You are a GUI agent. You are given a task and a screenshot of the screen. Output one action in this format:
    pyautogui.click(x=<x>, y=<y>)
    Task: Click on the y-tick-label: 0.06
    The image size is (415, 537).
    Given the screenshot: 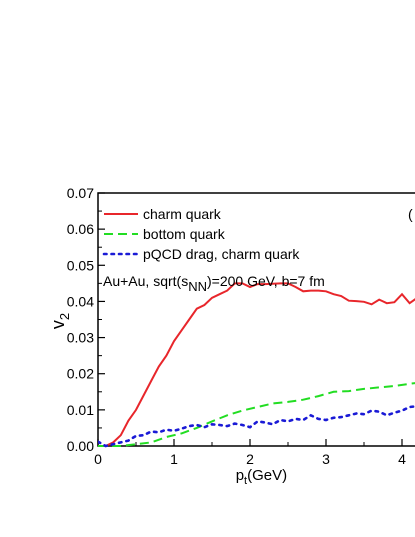 What is the action you would take?
    pyautogui.click(x=80, y=229)
    